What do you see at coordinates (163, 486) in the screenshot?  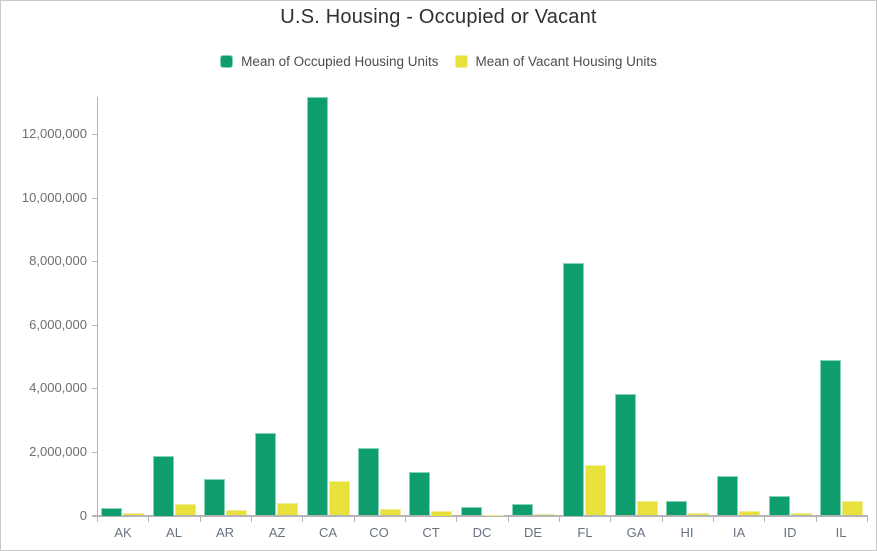 I see `bar-occupied-AL` at bounding box center [163, 486].